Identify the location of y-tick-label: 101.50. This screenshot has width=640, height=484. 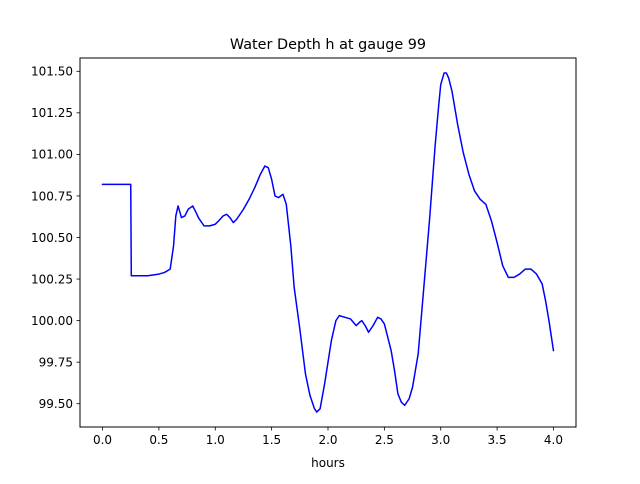
(52, 72).